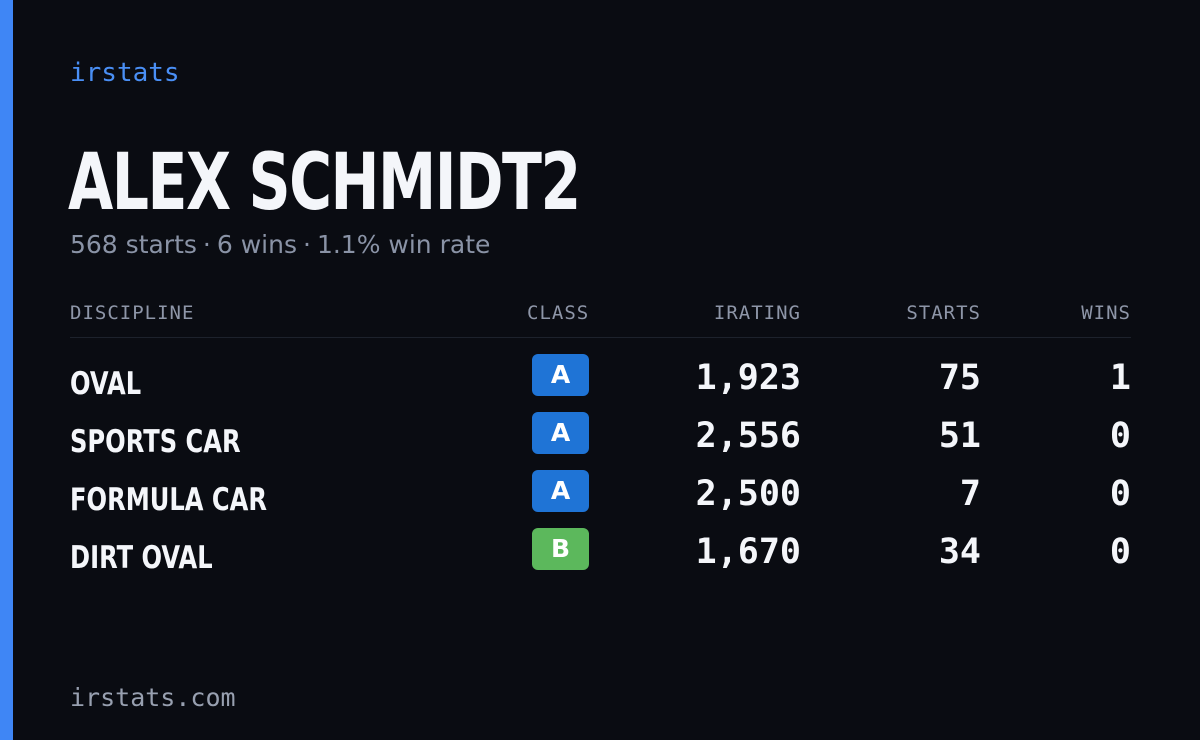 Image resolution: width=1200 pixels, height=740 pixels. I want to click on table-row: SPORTS CAR A 2,556 51 0, so click(600, 441).